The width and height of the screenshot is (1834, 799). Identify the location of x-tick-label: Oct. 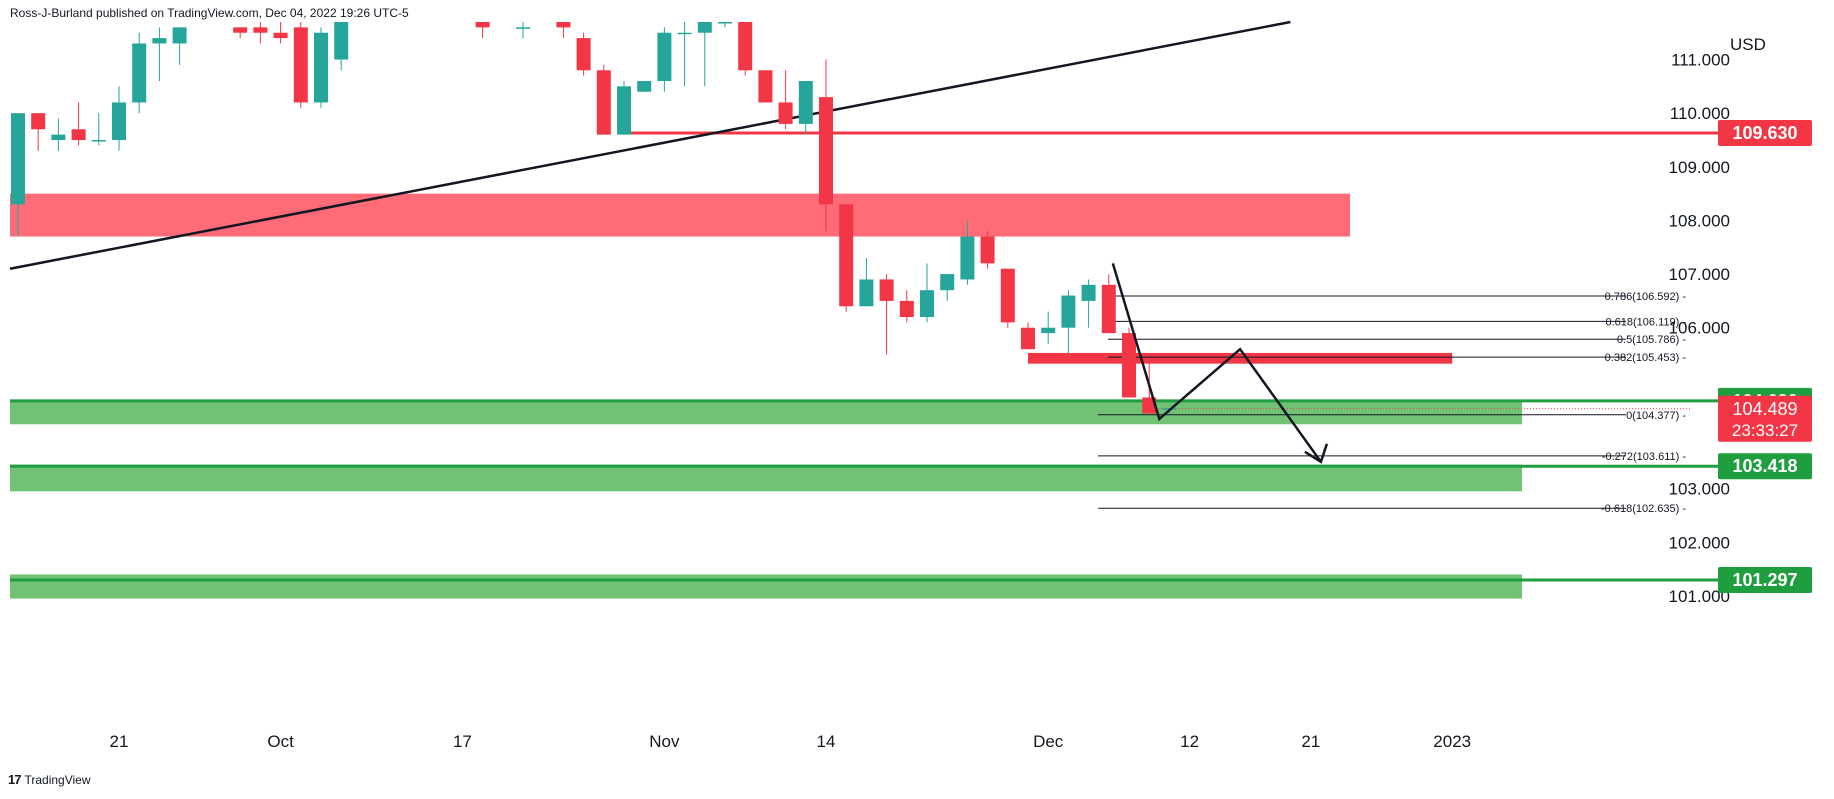
(280, 741).